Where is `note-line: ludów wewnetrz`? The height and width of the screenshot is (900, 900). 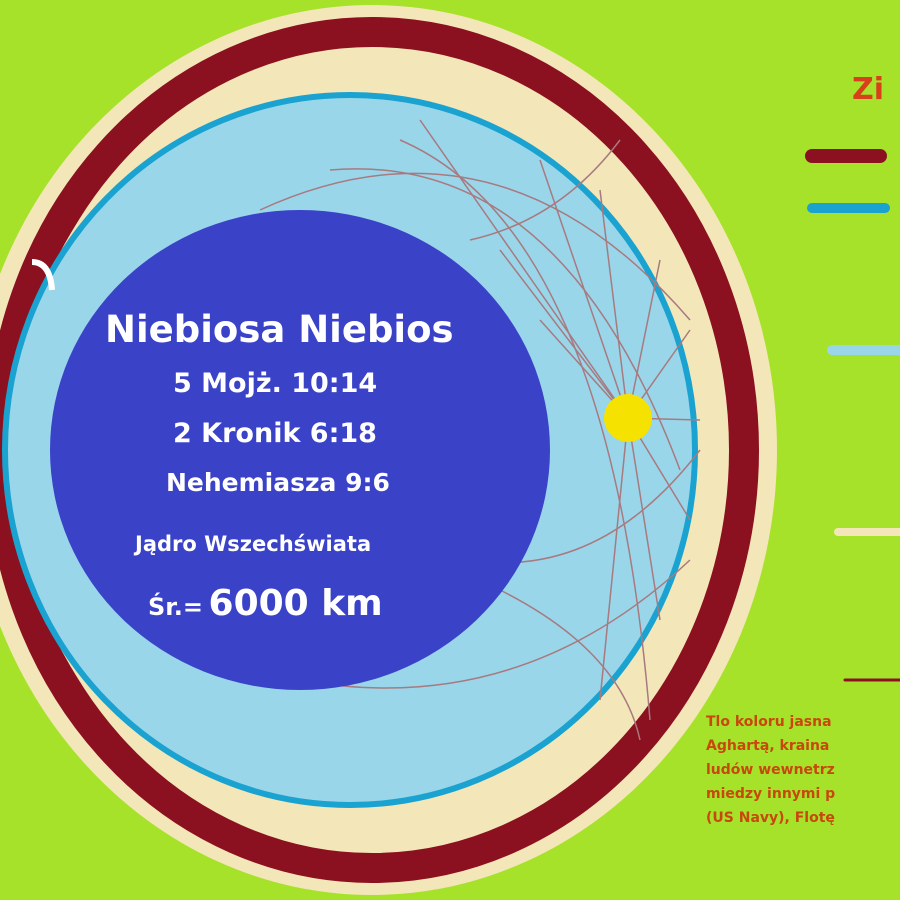
note-line: ludów wewnetrz is located at coordinates (770, 770).